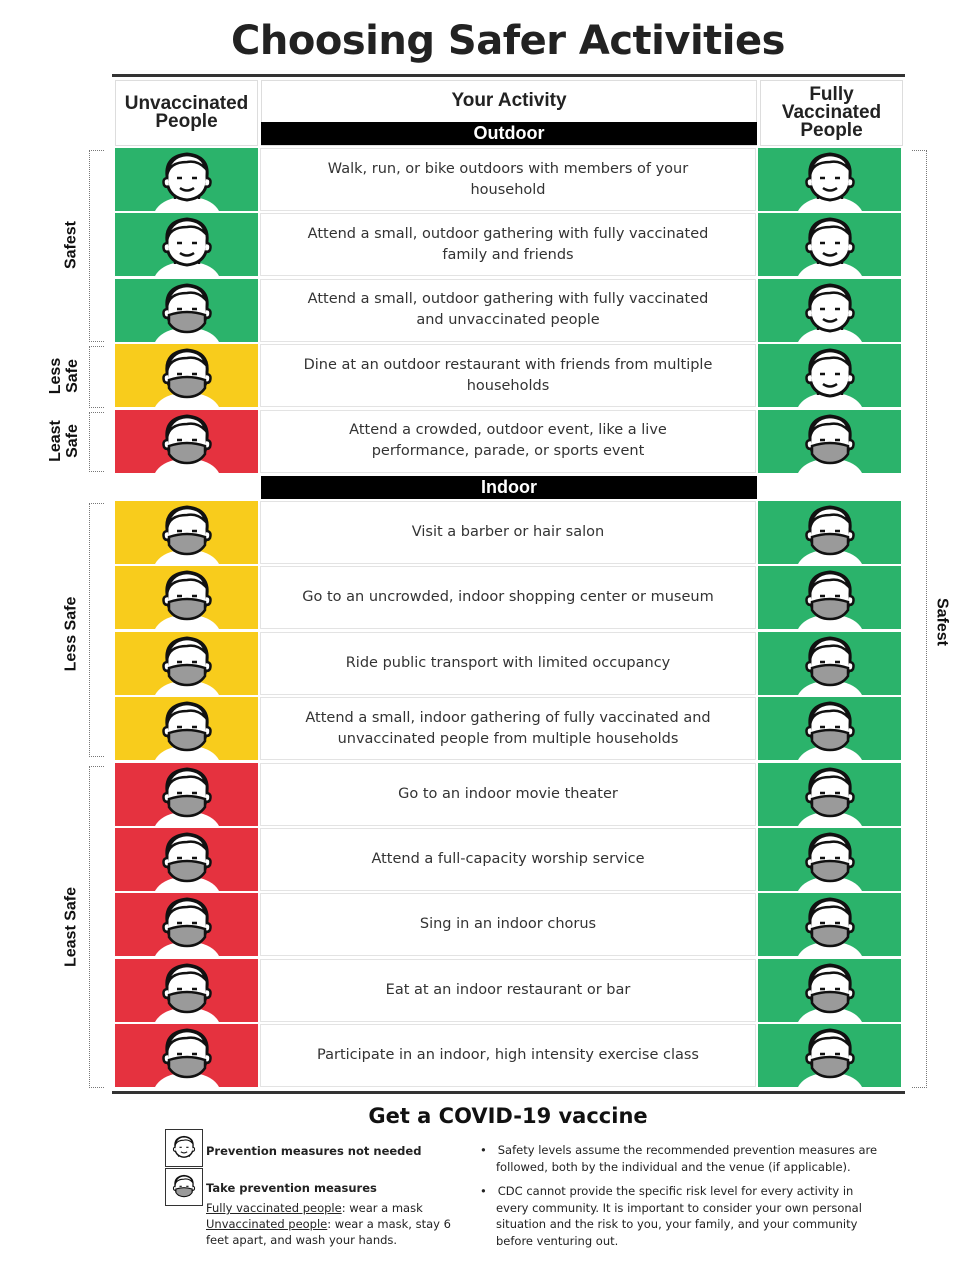  I want to click on vaccine-heading: Get a COVID-19 vaccine, so click(508, 1116).